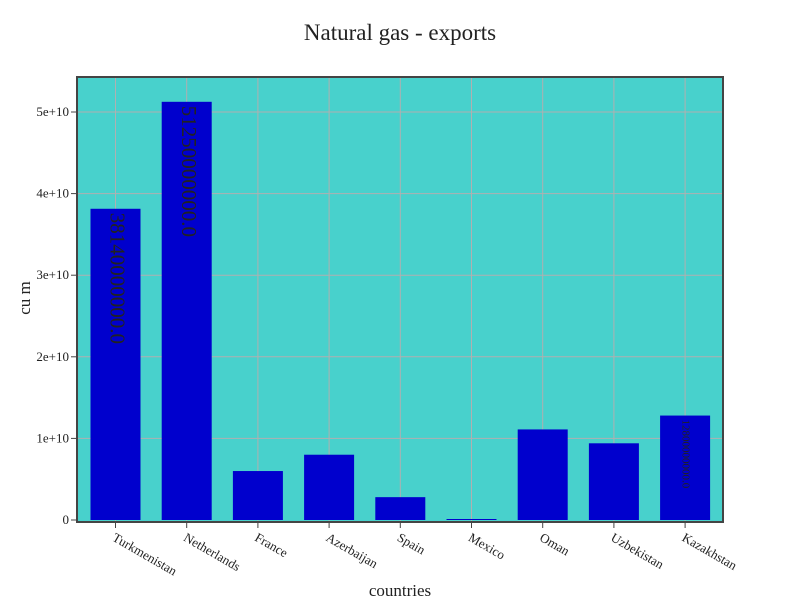  Describe the element at coordinates (212, 552) in the screenshot. I see `x-tick-label: Netherlands` at that location.